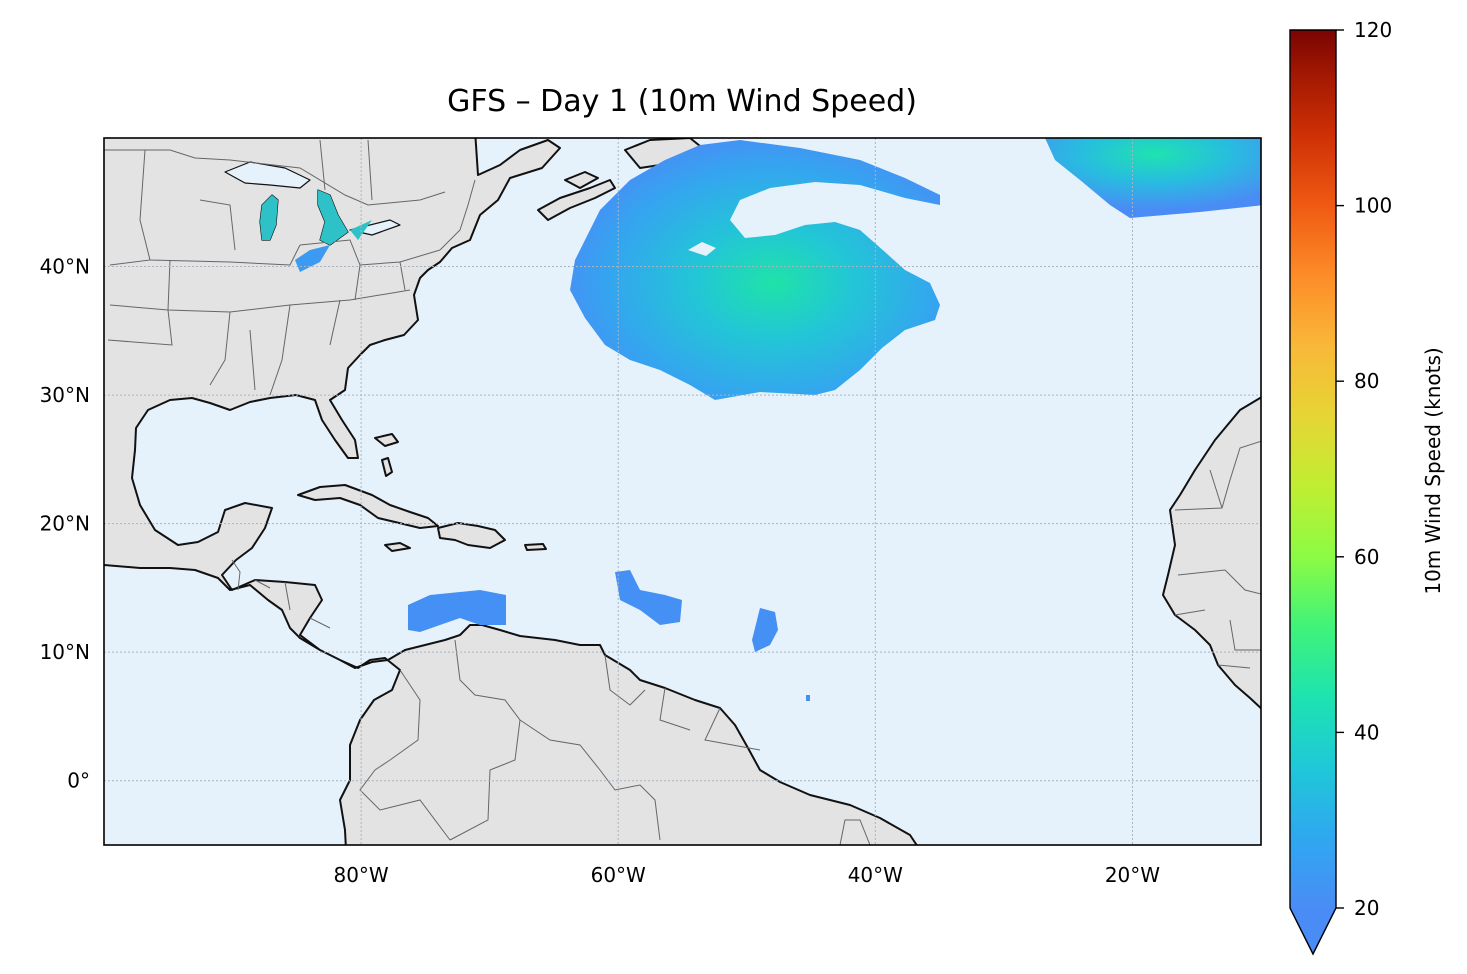 This screenshot has height=974, width=1467. What do you see at coordinates (1366, 381) in the screenshot?
I see `colorbar-tick-label: 80` at bounding box center [1366, 381].